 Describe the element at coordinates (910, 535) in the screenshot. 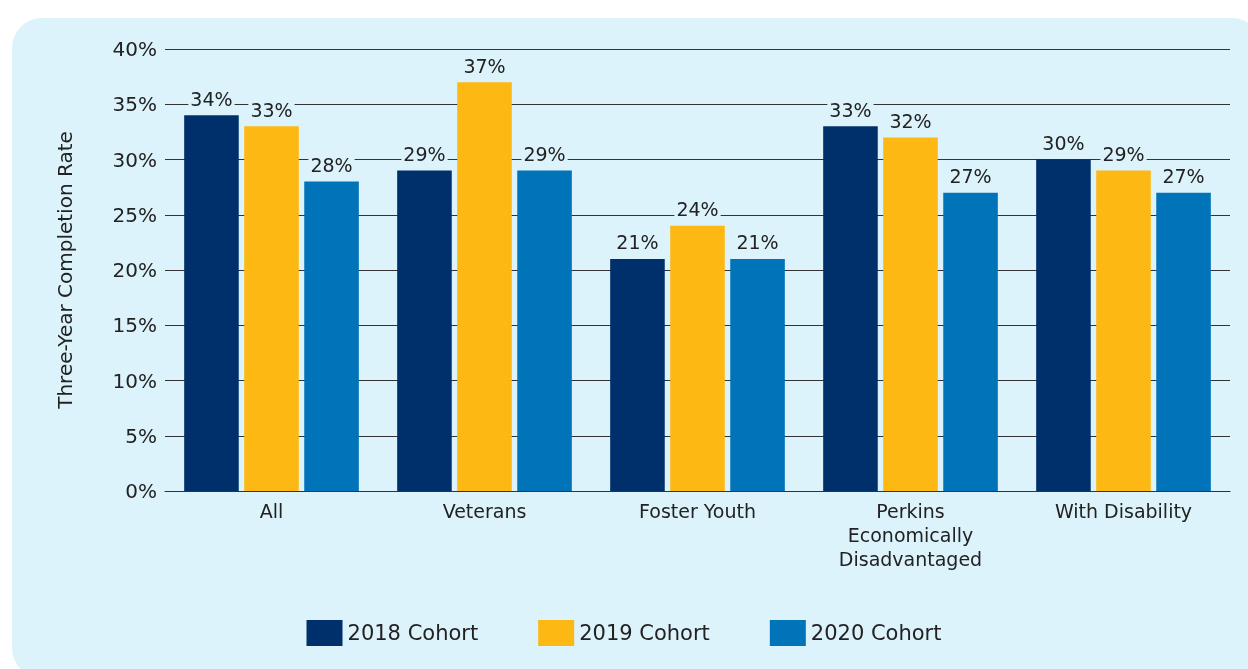

I see `x-tick-label: Perkins Economically Disadvantaged` at that location.